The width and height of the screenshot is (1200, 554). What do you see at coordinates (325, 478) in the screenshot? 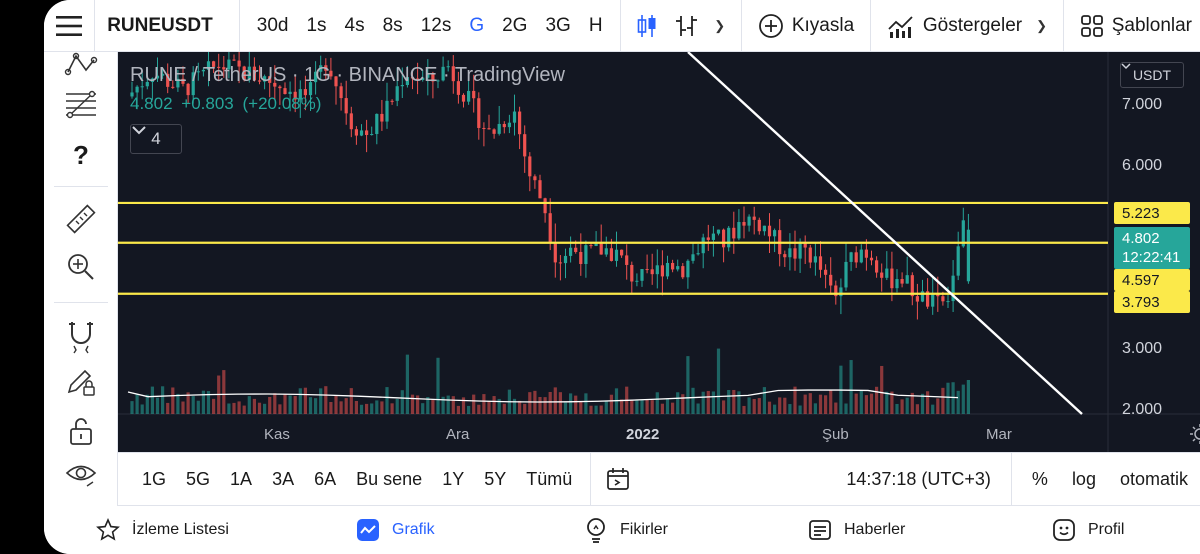
I see `range-6A: 6A` at bounding box center [325, 478].